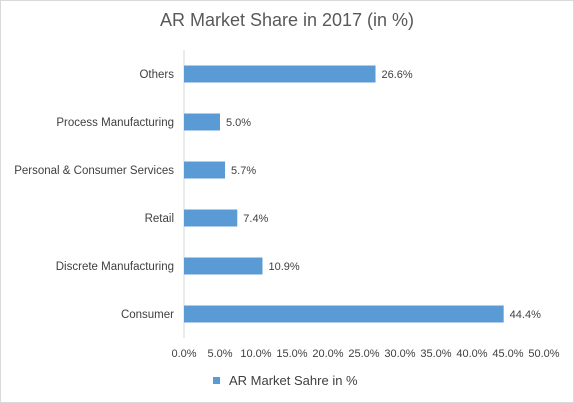 Image resolution: width=574 pixels, height=403 pixels. I want to click on category-label: Consumer, so click(147, 315).